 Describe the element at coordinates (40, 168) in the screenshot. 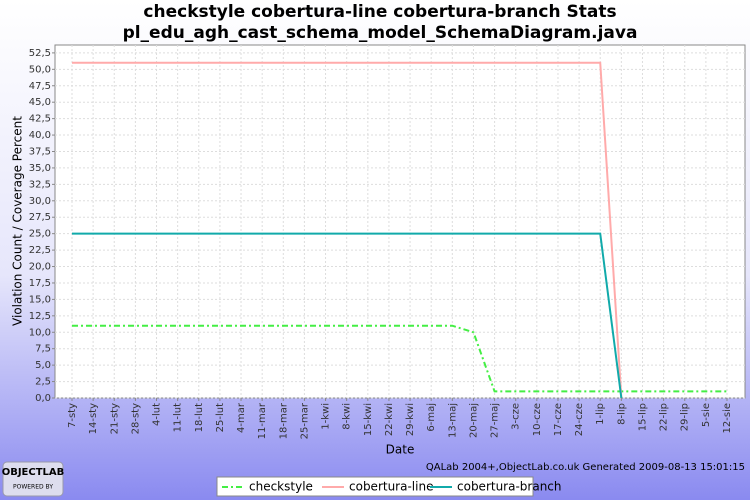

I see `y-tick-label: 35,0` at that location.